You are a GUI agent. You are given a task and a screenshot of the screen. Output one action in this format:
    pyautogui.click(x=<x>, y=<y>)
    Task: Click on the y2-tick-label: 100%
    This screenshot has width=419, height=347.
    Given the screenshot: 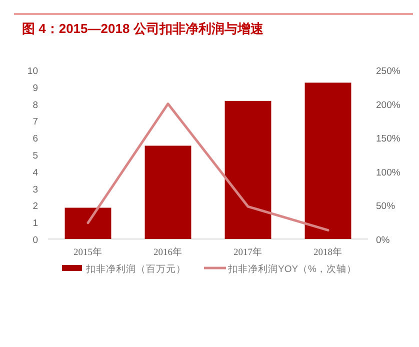 What is the action you would take?
    pyautogui.click(x=388, y=172)
    